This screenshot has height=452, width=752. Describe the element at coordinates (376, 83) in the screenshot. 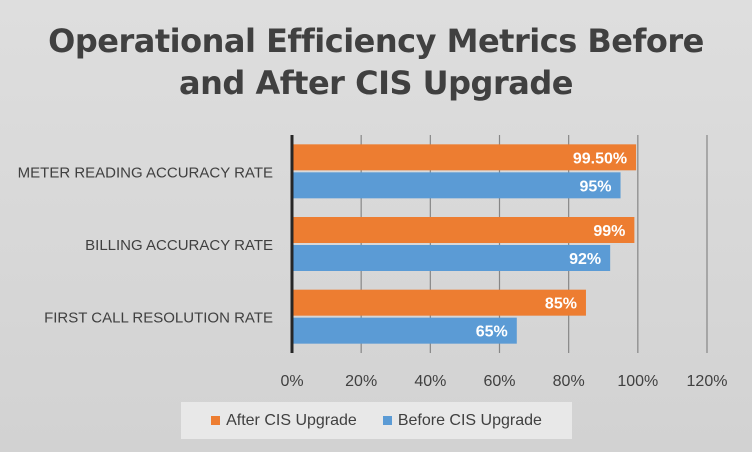

I see `chart-title-line-2: and After CIS Upgrade` at that location.